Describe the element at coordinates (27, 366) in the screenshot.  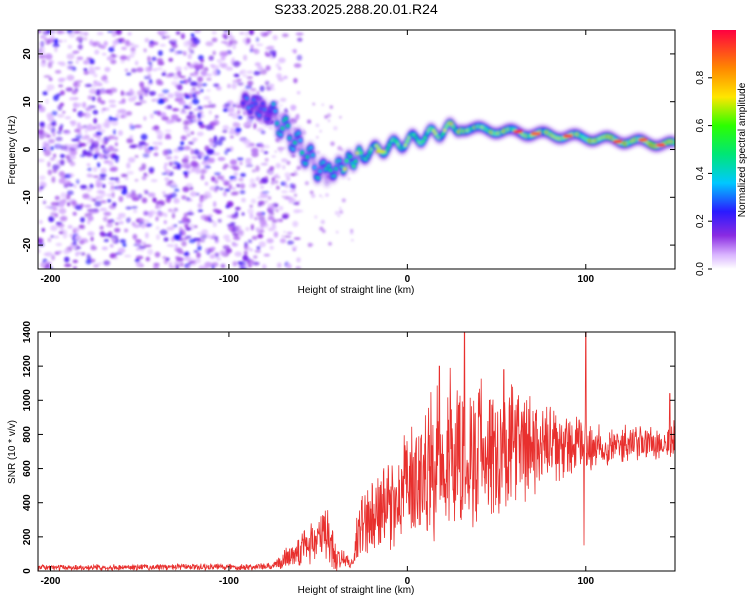
I see `y-tick-label: 1200` at that location.